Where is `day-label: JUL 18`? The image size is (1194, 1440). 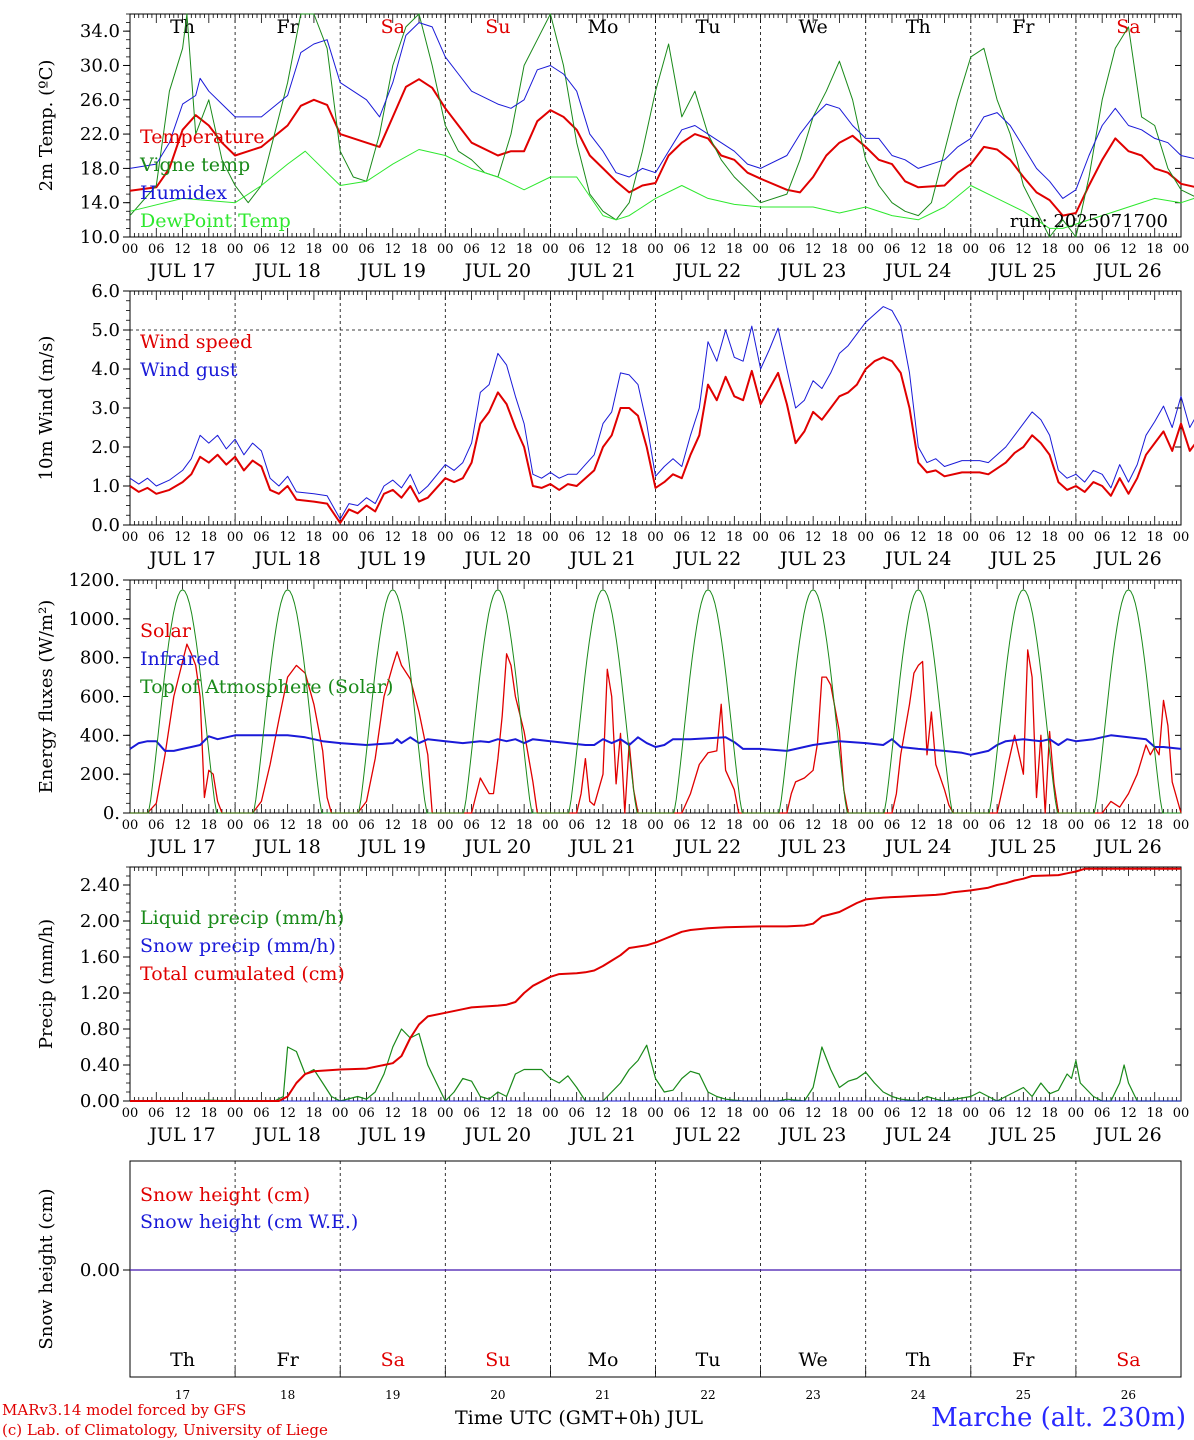 day-label: JUL 18 is located at coordinates (286, 271).